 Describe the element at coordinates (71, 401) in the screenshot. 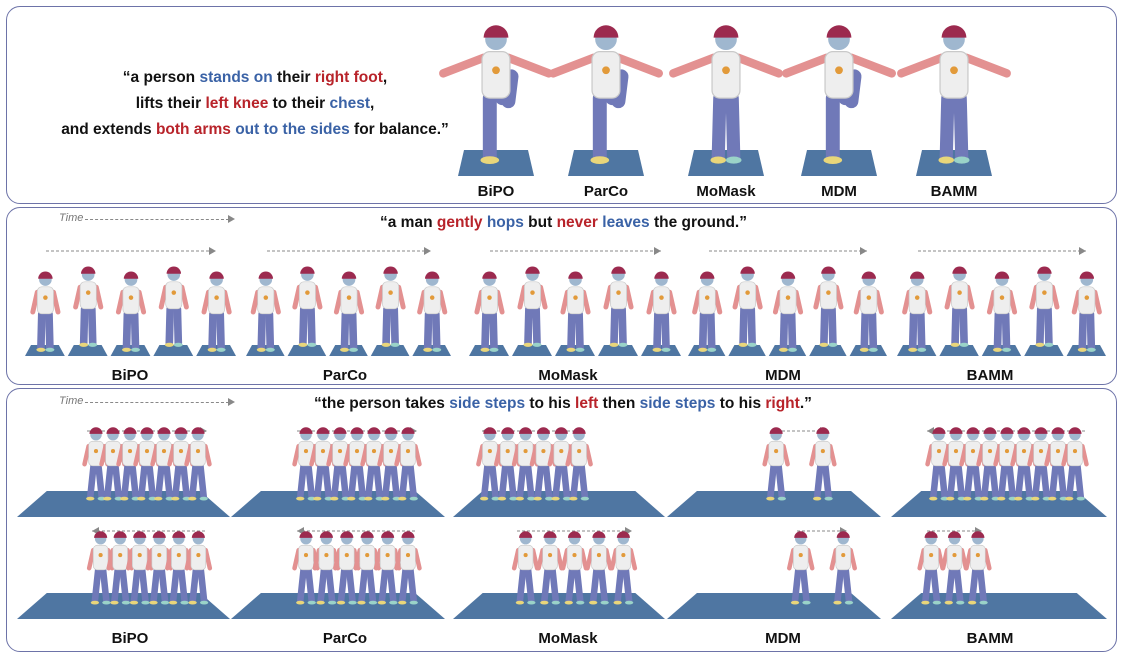

I see `time-label: Time` at that location.